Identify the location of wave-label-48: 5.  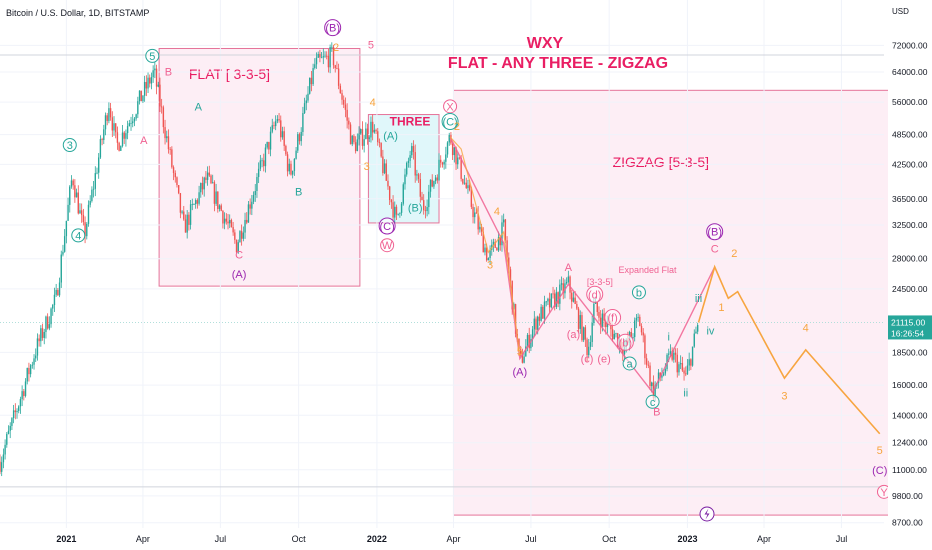
(880, 451).